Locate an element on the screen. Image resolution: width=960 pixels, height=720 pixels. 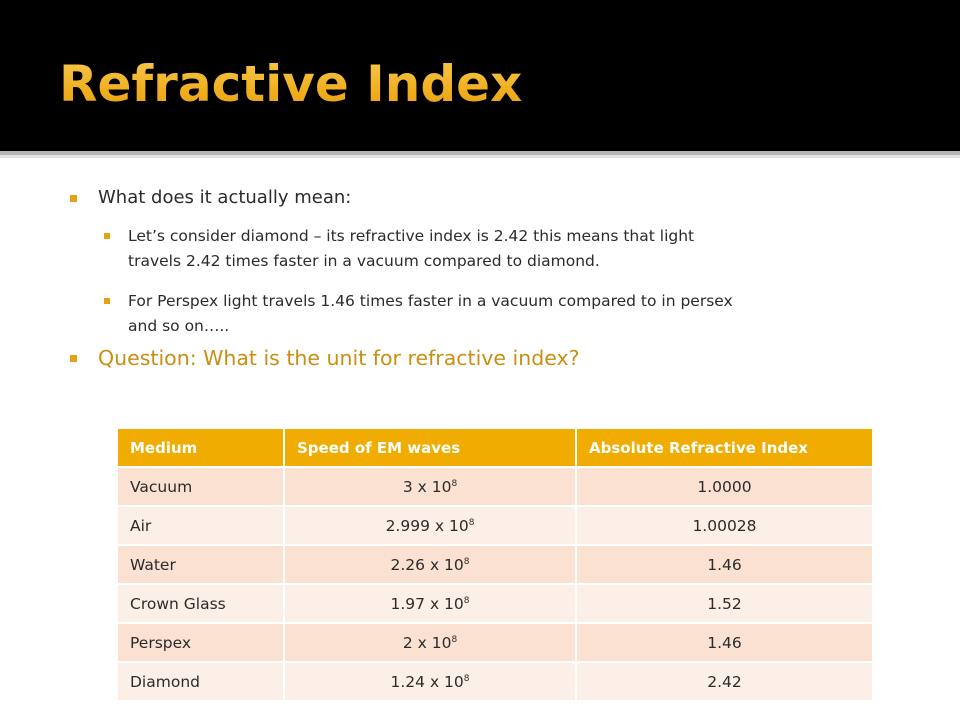
cell-medium: Diamond is located at coordinates (201, 680).